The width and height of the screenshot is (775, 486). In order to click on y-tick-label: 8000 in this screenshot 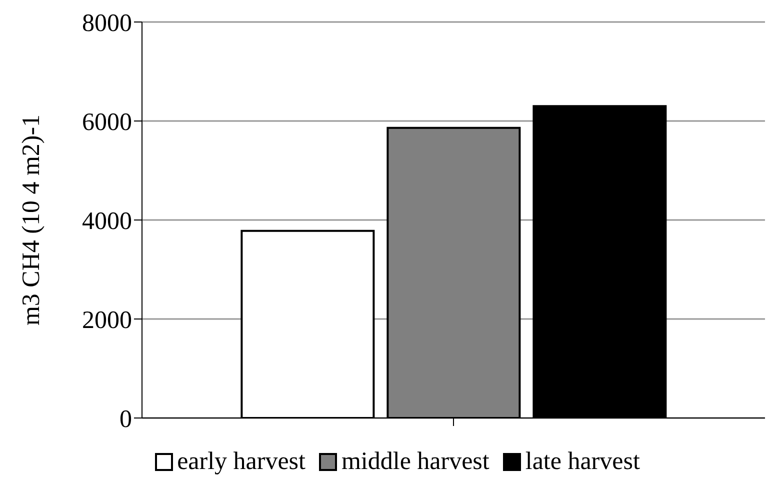, I will do `click(107, 23)`.